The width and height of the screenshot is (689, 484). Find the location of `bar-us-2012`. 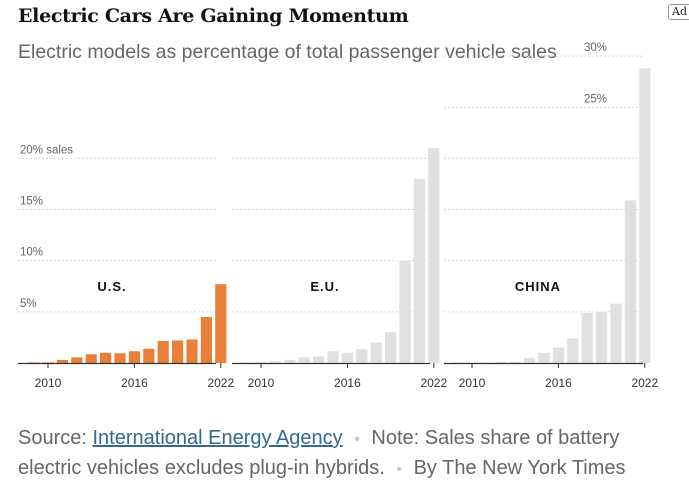

bar-us-2012 is located at coordinates (77, 360).